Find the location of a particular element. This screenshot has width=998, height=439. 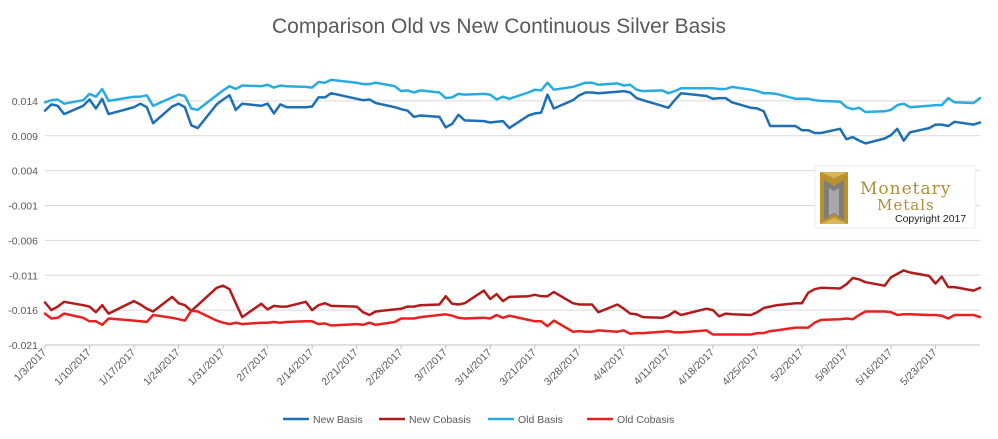

x-tick-label: 1/17/2017 is located at coordinates (118, 368).